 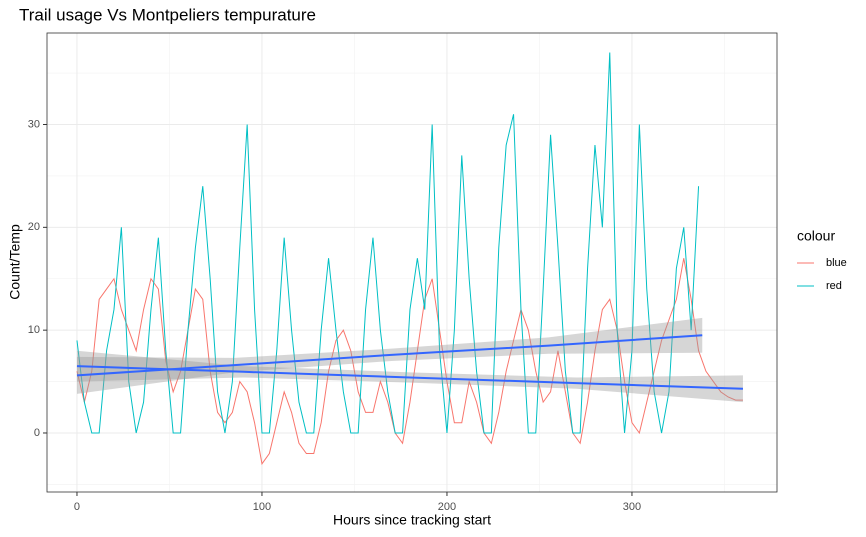 What do you see at coordinates (632, 507) in the screenshot?
I see `x-tick-label: 300` at bounding box center [632, 507].